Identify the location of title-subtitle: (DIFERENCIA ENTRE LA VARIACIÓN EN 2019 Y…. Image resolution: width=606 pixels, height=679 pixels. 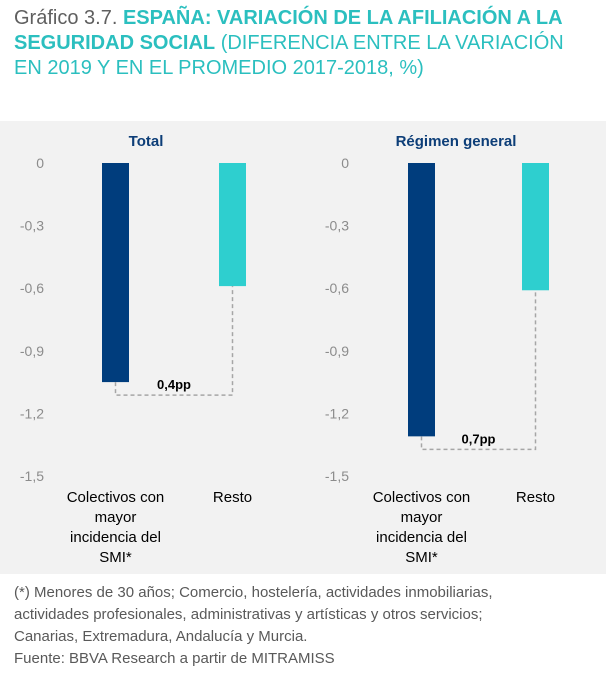
(289, 55).